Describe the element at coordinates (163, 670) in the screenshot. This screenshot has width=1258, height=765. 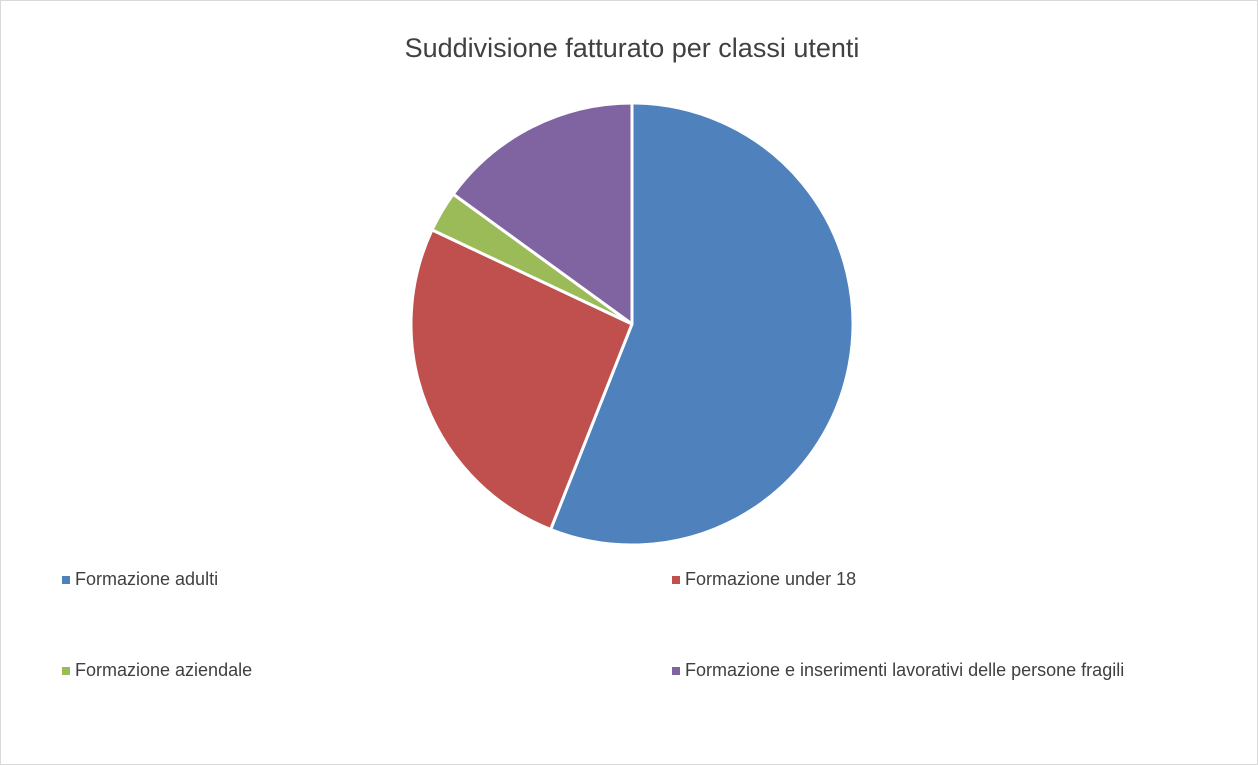
I see `legend-label: Formazione aziendale` at that location.